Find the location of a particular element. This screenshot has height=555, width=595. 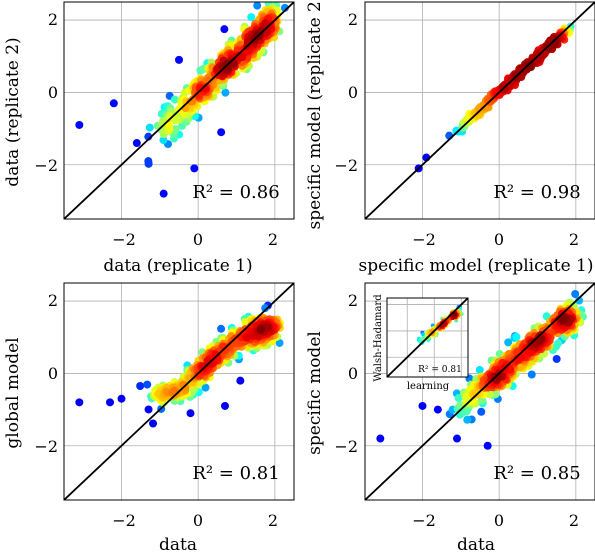

r2-annotation: R² = 0.85 is located at coordinates (536, 473).